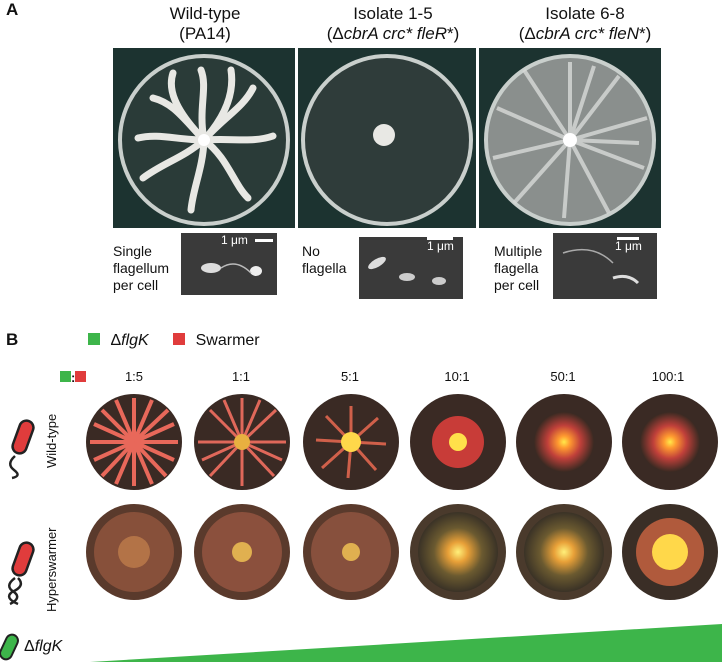 The width and height of the screenshot is (726, 664). What do you see at coordinates (12, 9) in the screenshot?
I see `panel-a-letter: A` at bounding box center [12, 9].